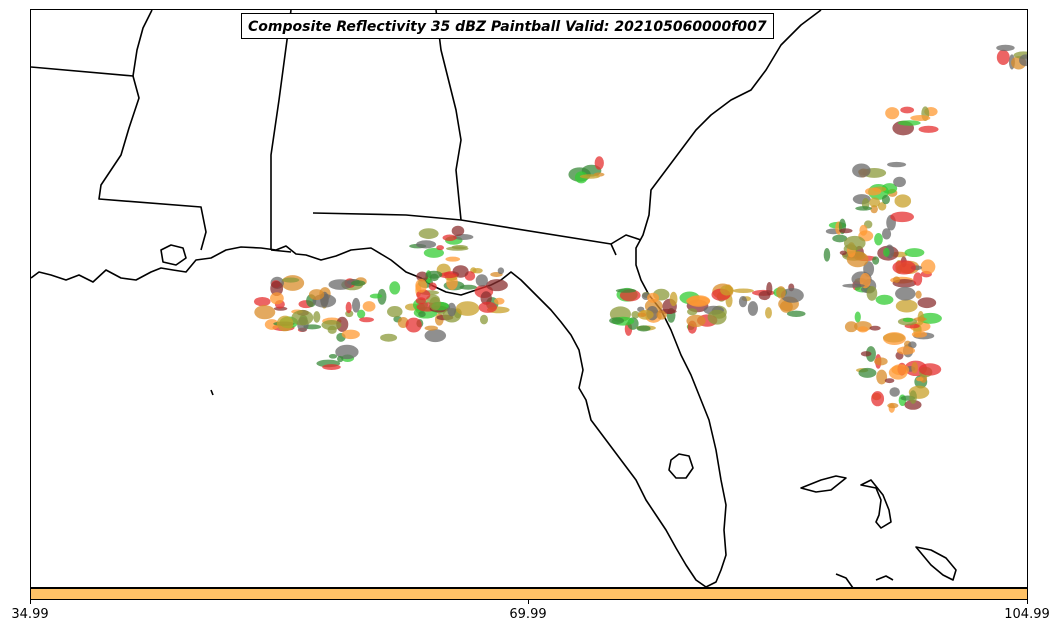  Describe the element at coordinates (529, 594) in the screenshot. I see `colorbar` at that location.